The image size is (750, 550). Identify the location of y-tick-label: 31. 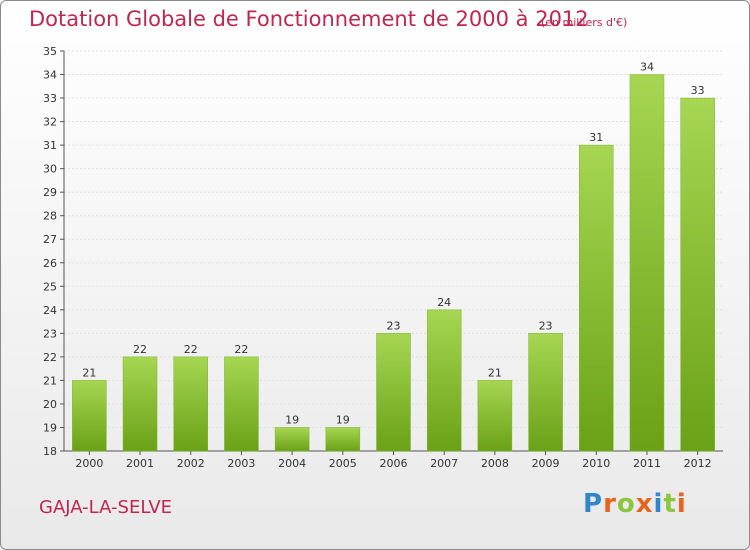
(50, 145).